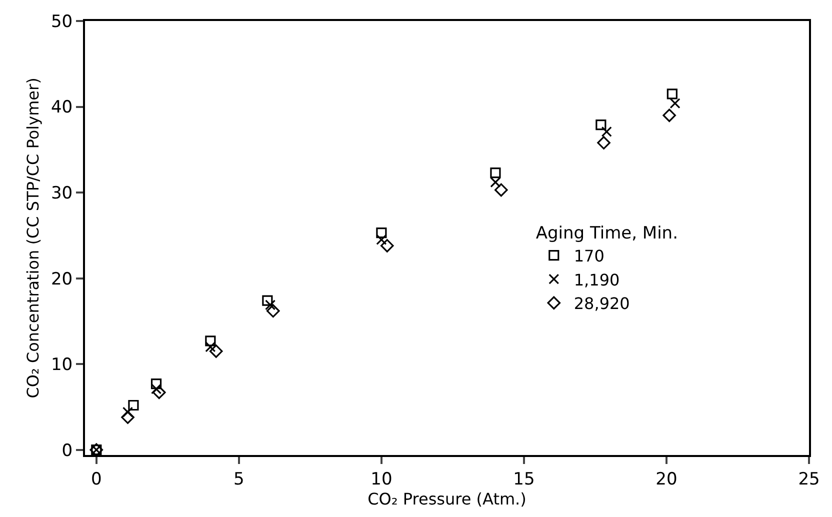  What do you see at coordinates (809, 479) in the screenshot?
I see `x-tick-label: 25` at bounding box center [809, 479].